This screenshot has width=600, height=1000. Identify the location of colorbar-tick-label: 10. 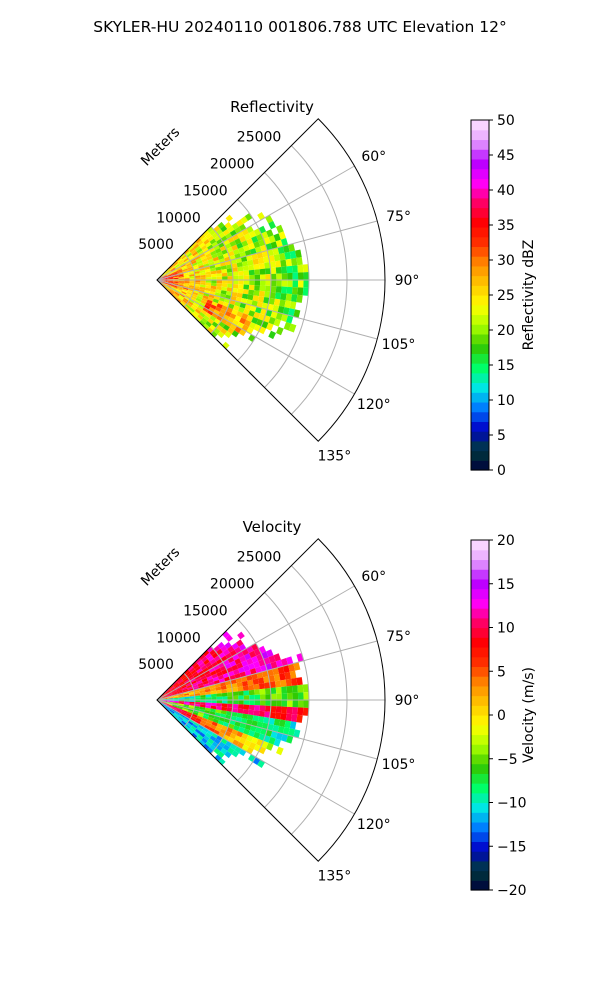
(506, 401).